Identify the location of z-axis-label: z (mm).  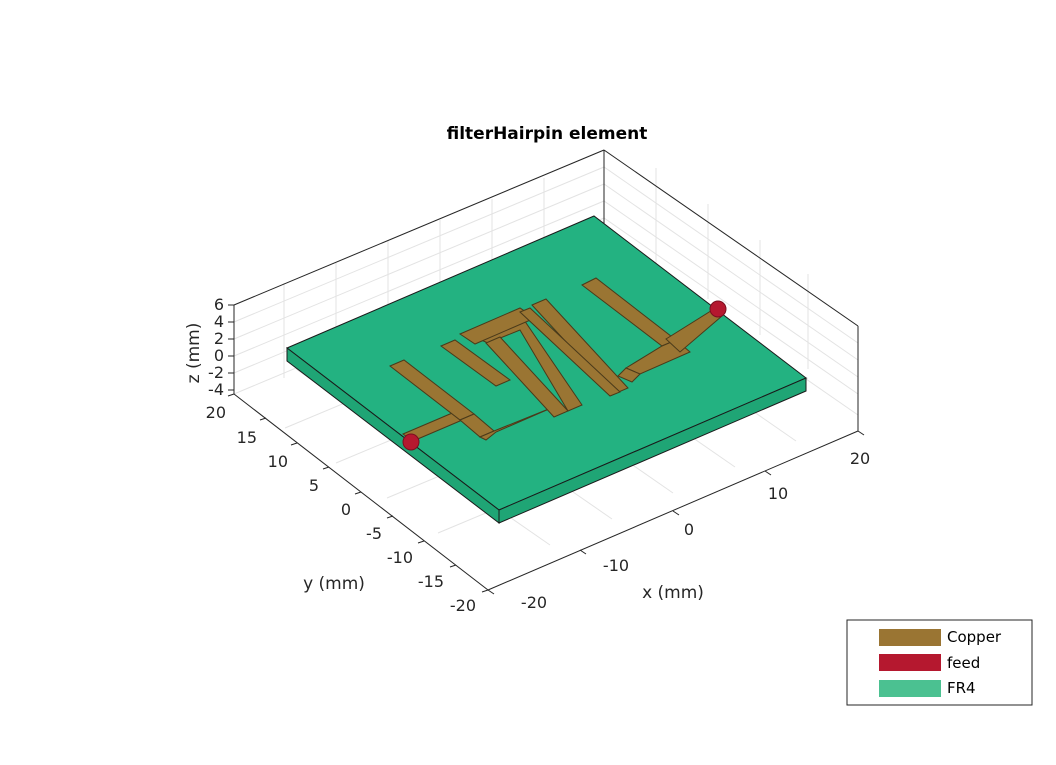
(194, 353).